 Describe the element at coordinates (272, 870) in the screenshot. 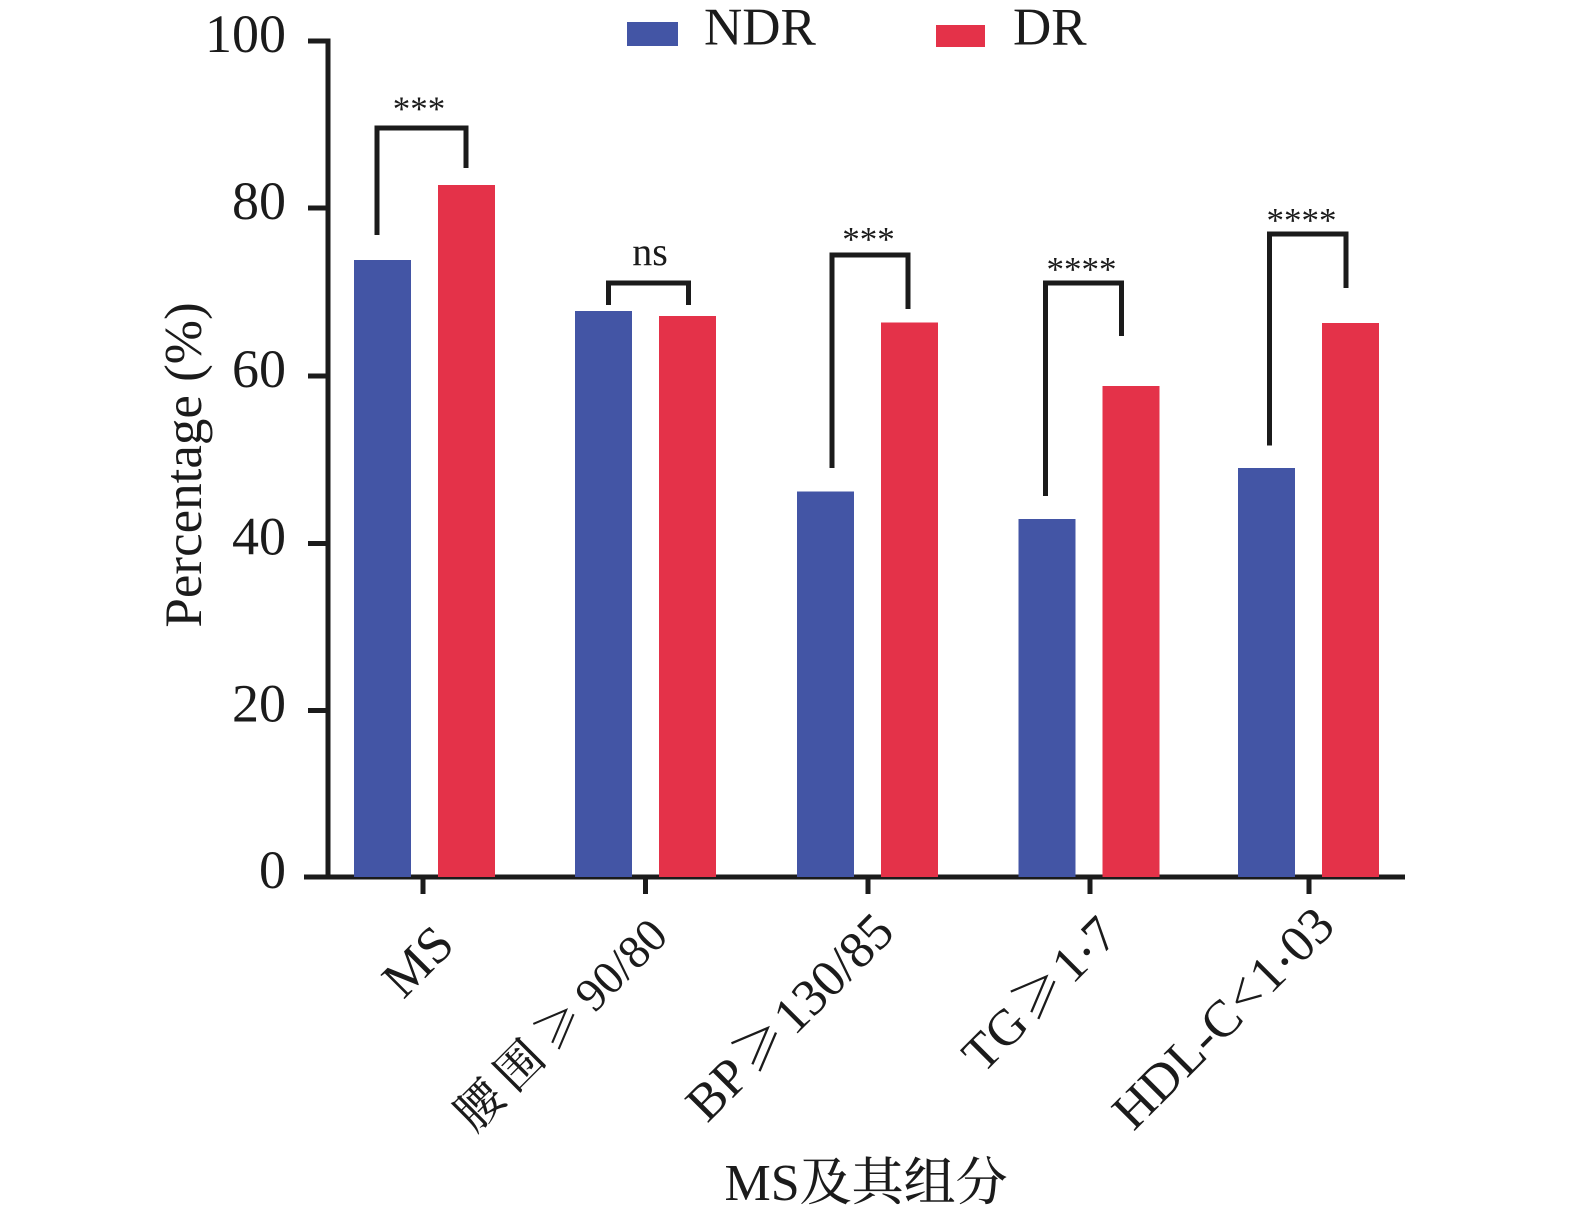

I see `svg-text: 0` at that location.